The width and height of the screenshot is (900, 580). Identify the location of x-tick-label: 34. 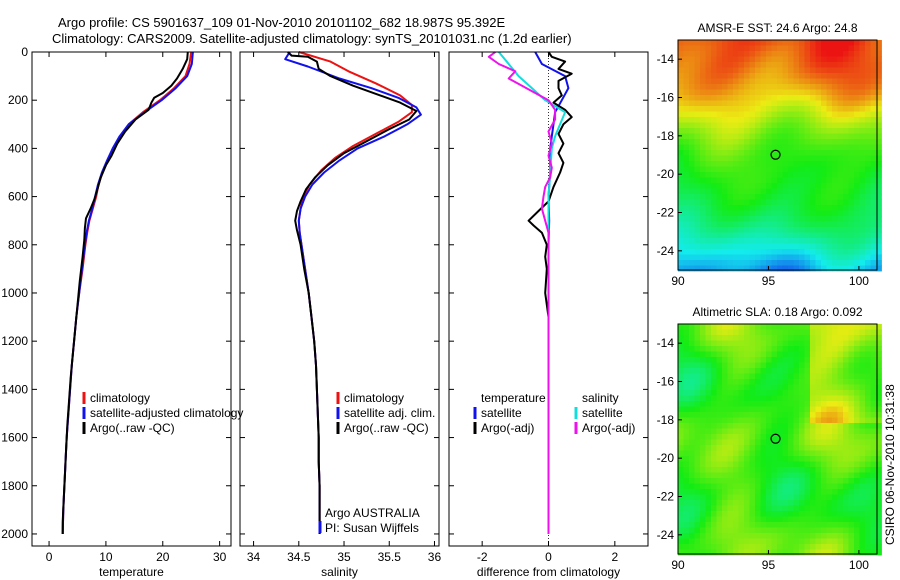
(254, 557).